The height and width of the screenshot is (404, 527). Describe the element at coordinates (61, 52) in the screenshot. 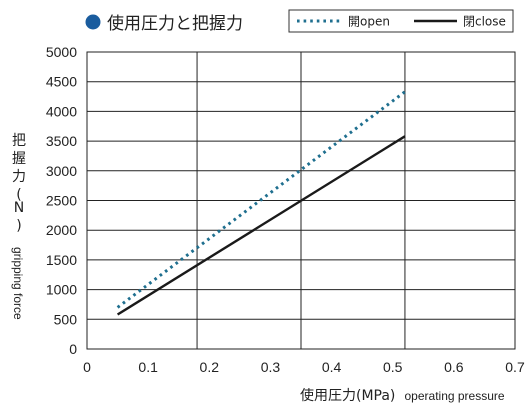

I see `y-tick-label: 5000` at that location.